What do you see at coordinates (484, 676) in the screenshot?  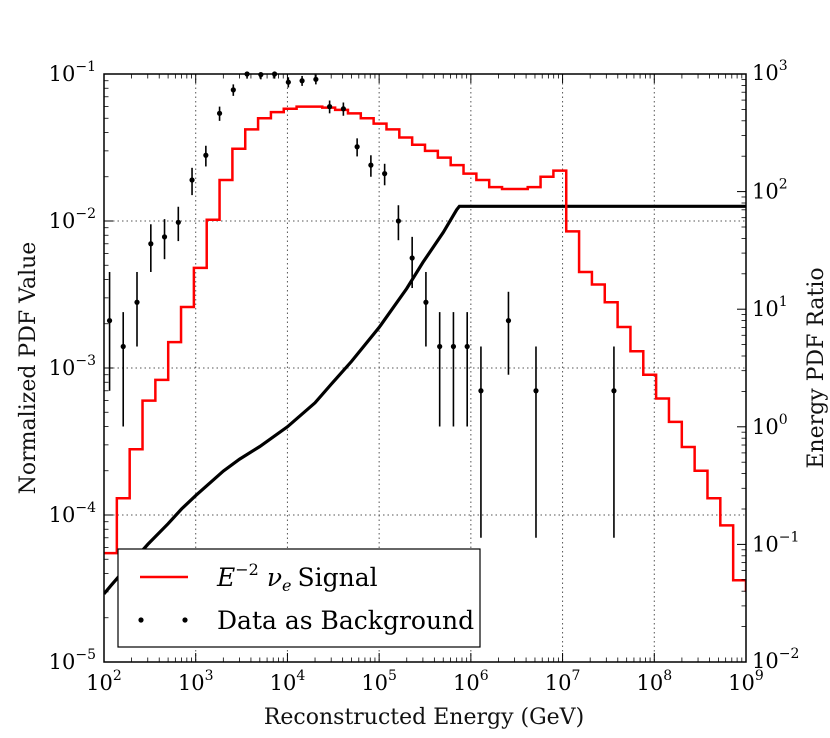 I see `x-tick-label-exponent: 6` at bounding box center [484, 676].